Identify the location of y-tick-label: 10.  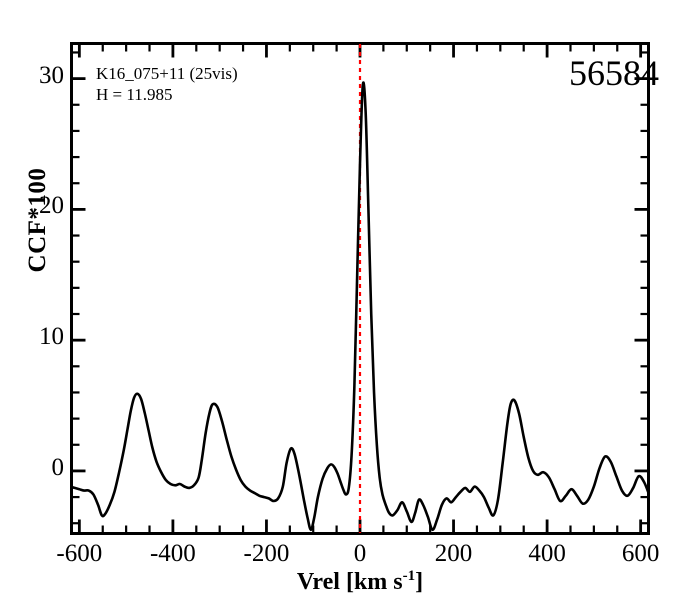
(51, 337).